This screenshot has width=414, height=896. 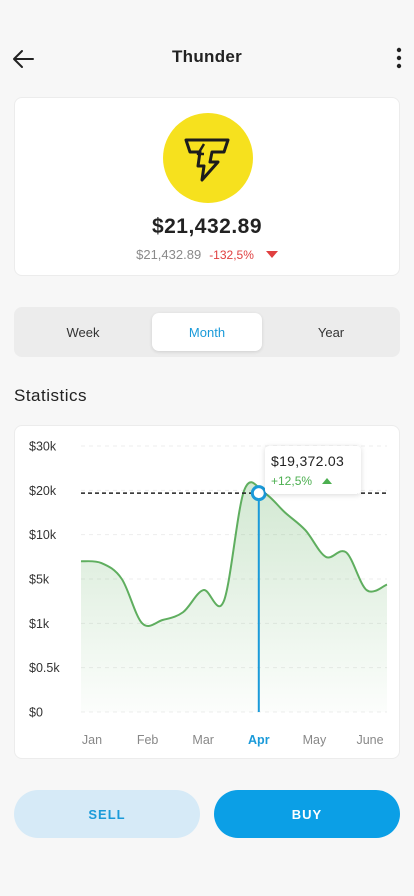 What do you see at coordinates (39, 624) in the screenshot?
I see `y-tick-label: $1k` at bounding box center [39, 624].